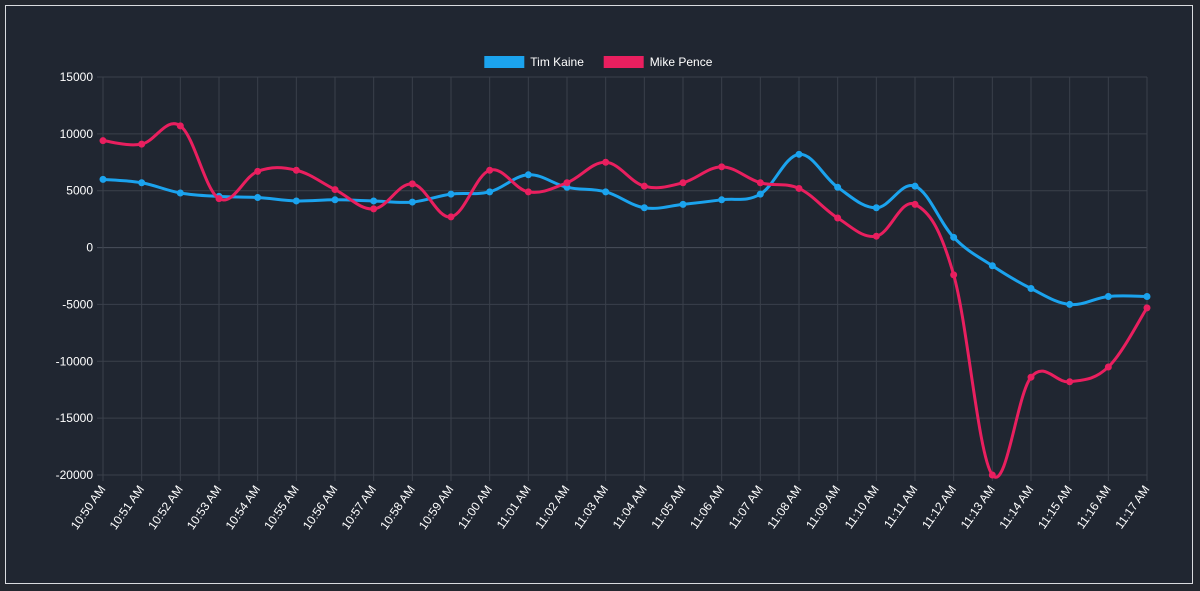 The width and height of the screenshot is (1200, 591). Describe the element at coordinates (591, 507) in the screenshot. I see `x-tick-label: 11:03 AM` at that location.